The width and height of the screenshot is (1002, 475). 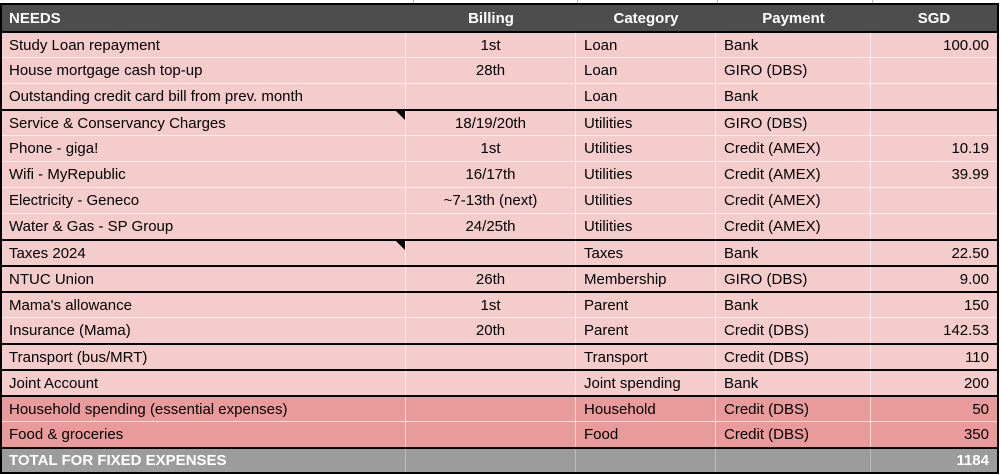 I want to click on table-row: NTUC Union 26th Membership GIRO (DBS) 9.00, so click(x=499, y=278).